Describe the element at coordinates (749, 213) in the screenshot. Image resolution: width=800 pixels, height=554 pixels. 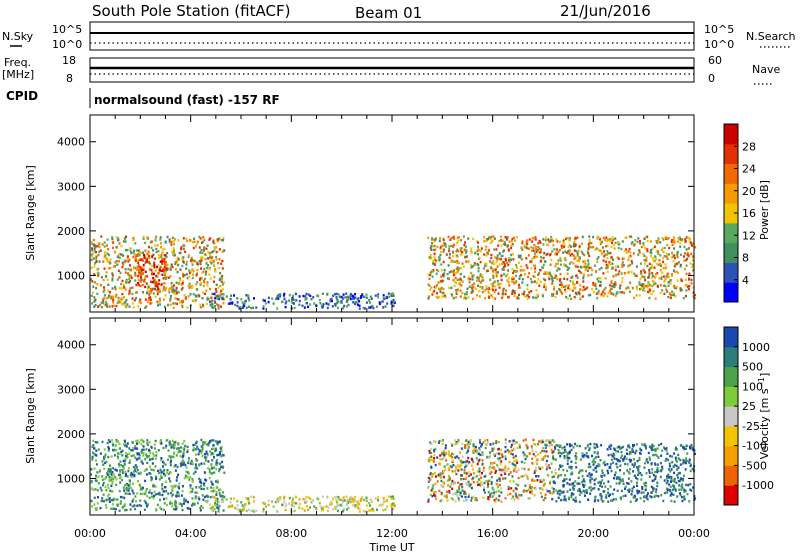
I see `power-colorbar-tick-label: 16` at that location.